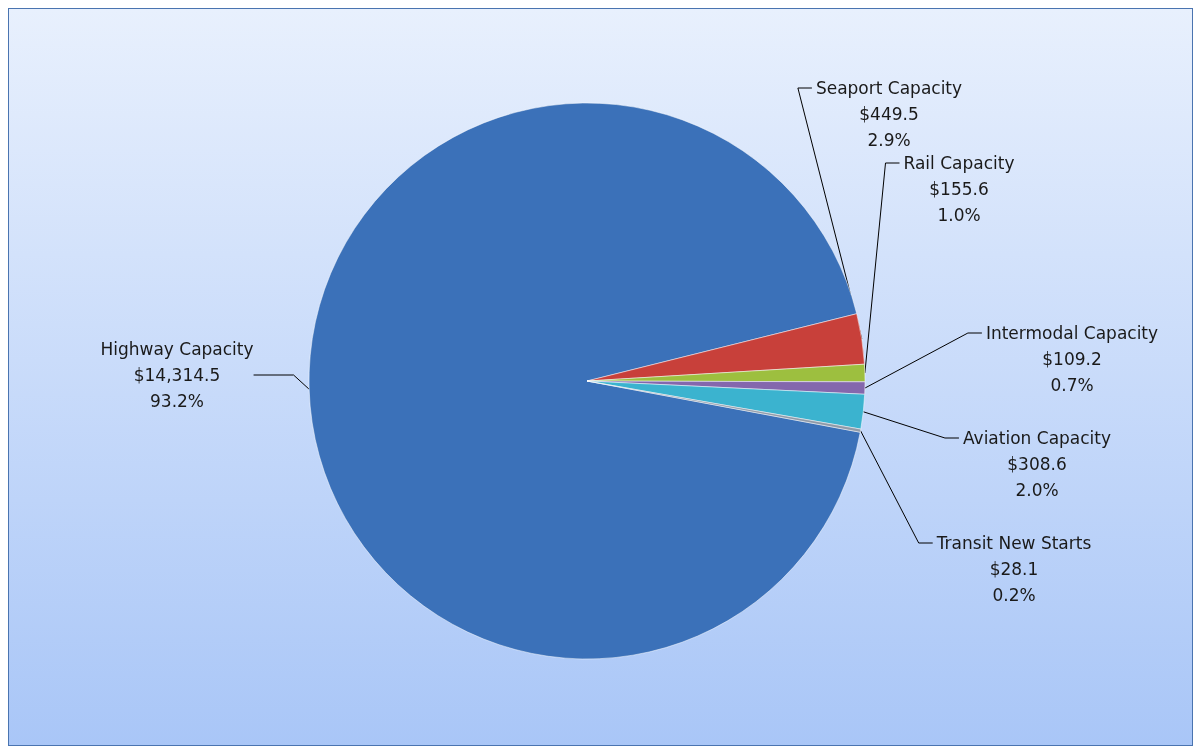  What do you see at coordinates (1037, 477) in the screenshot?
I see `data-label: $308.6 2.0%` at bounding box center [1037, 477].